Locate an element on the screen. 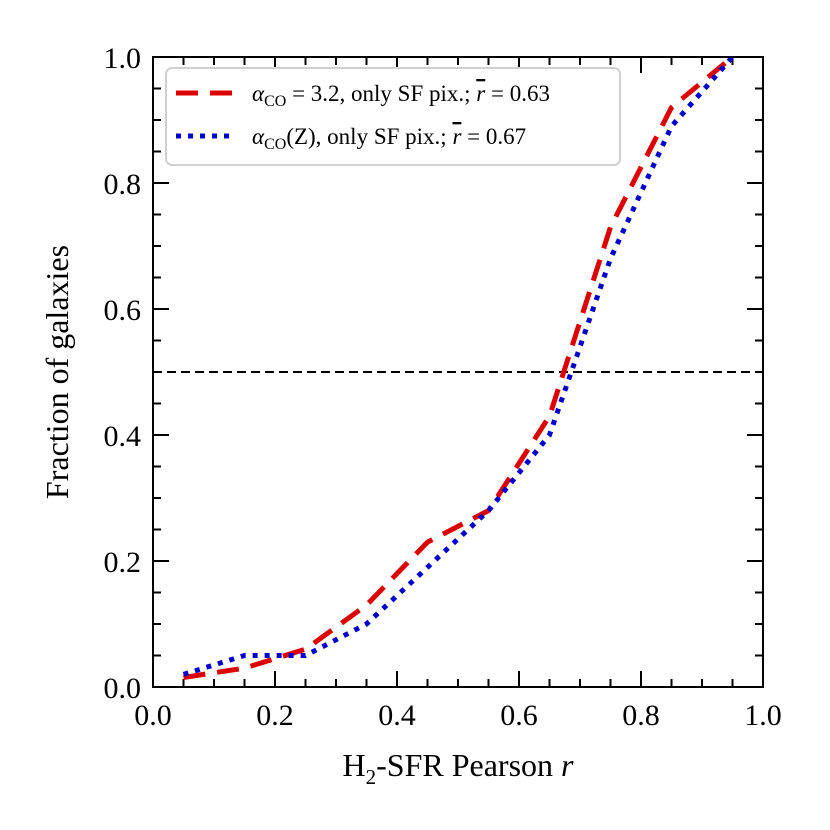  y-tick-label: 0.6 is located at coordinates (123, 310).